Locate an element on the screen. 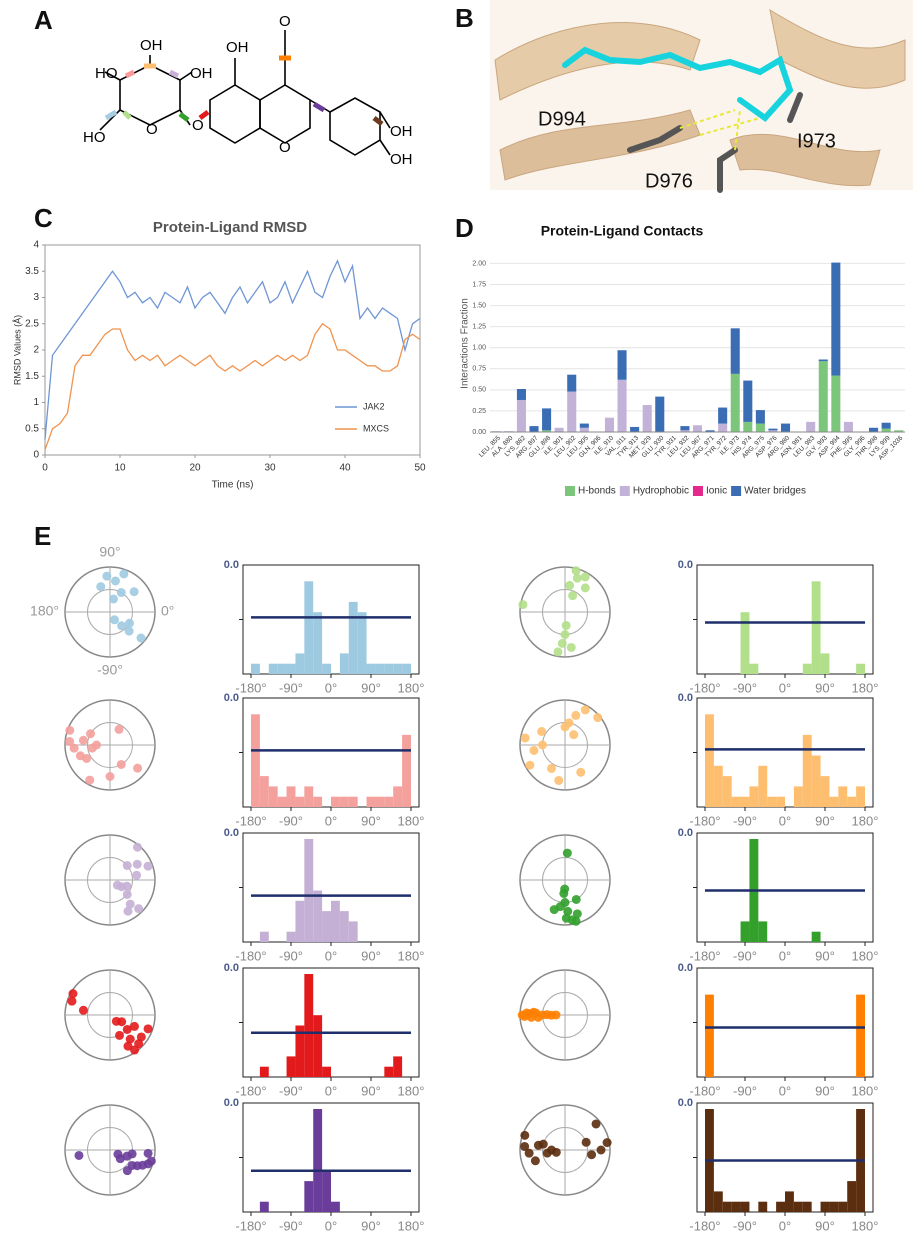 Image resolution: width=913 pixels, height=1248 pixels. y-tick-label: 4 is located at coordinates (36, 245).